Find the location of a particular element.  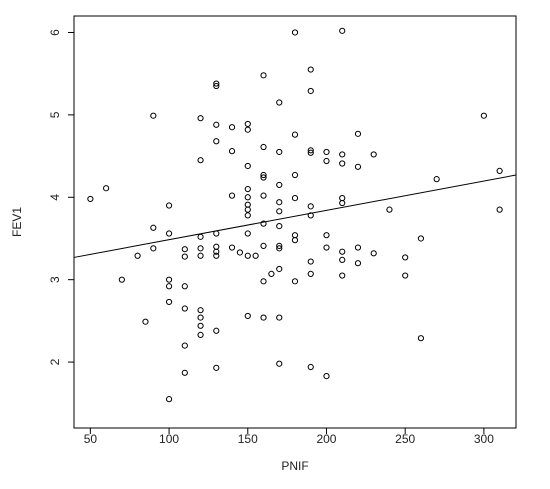

x-tick-label: 200 is located at coordinates (326, 439).